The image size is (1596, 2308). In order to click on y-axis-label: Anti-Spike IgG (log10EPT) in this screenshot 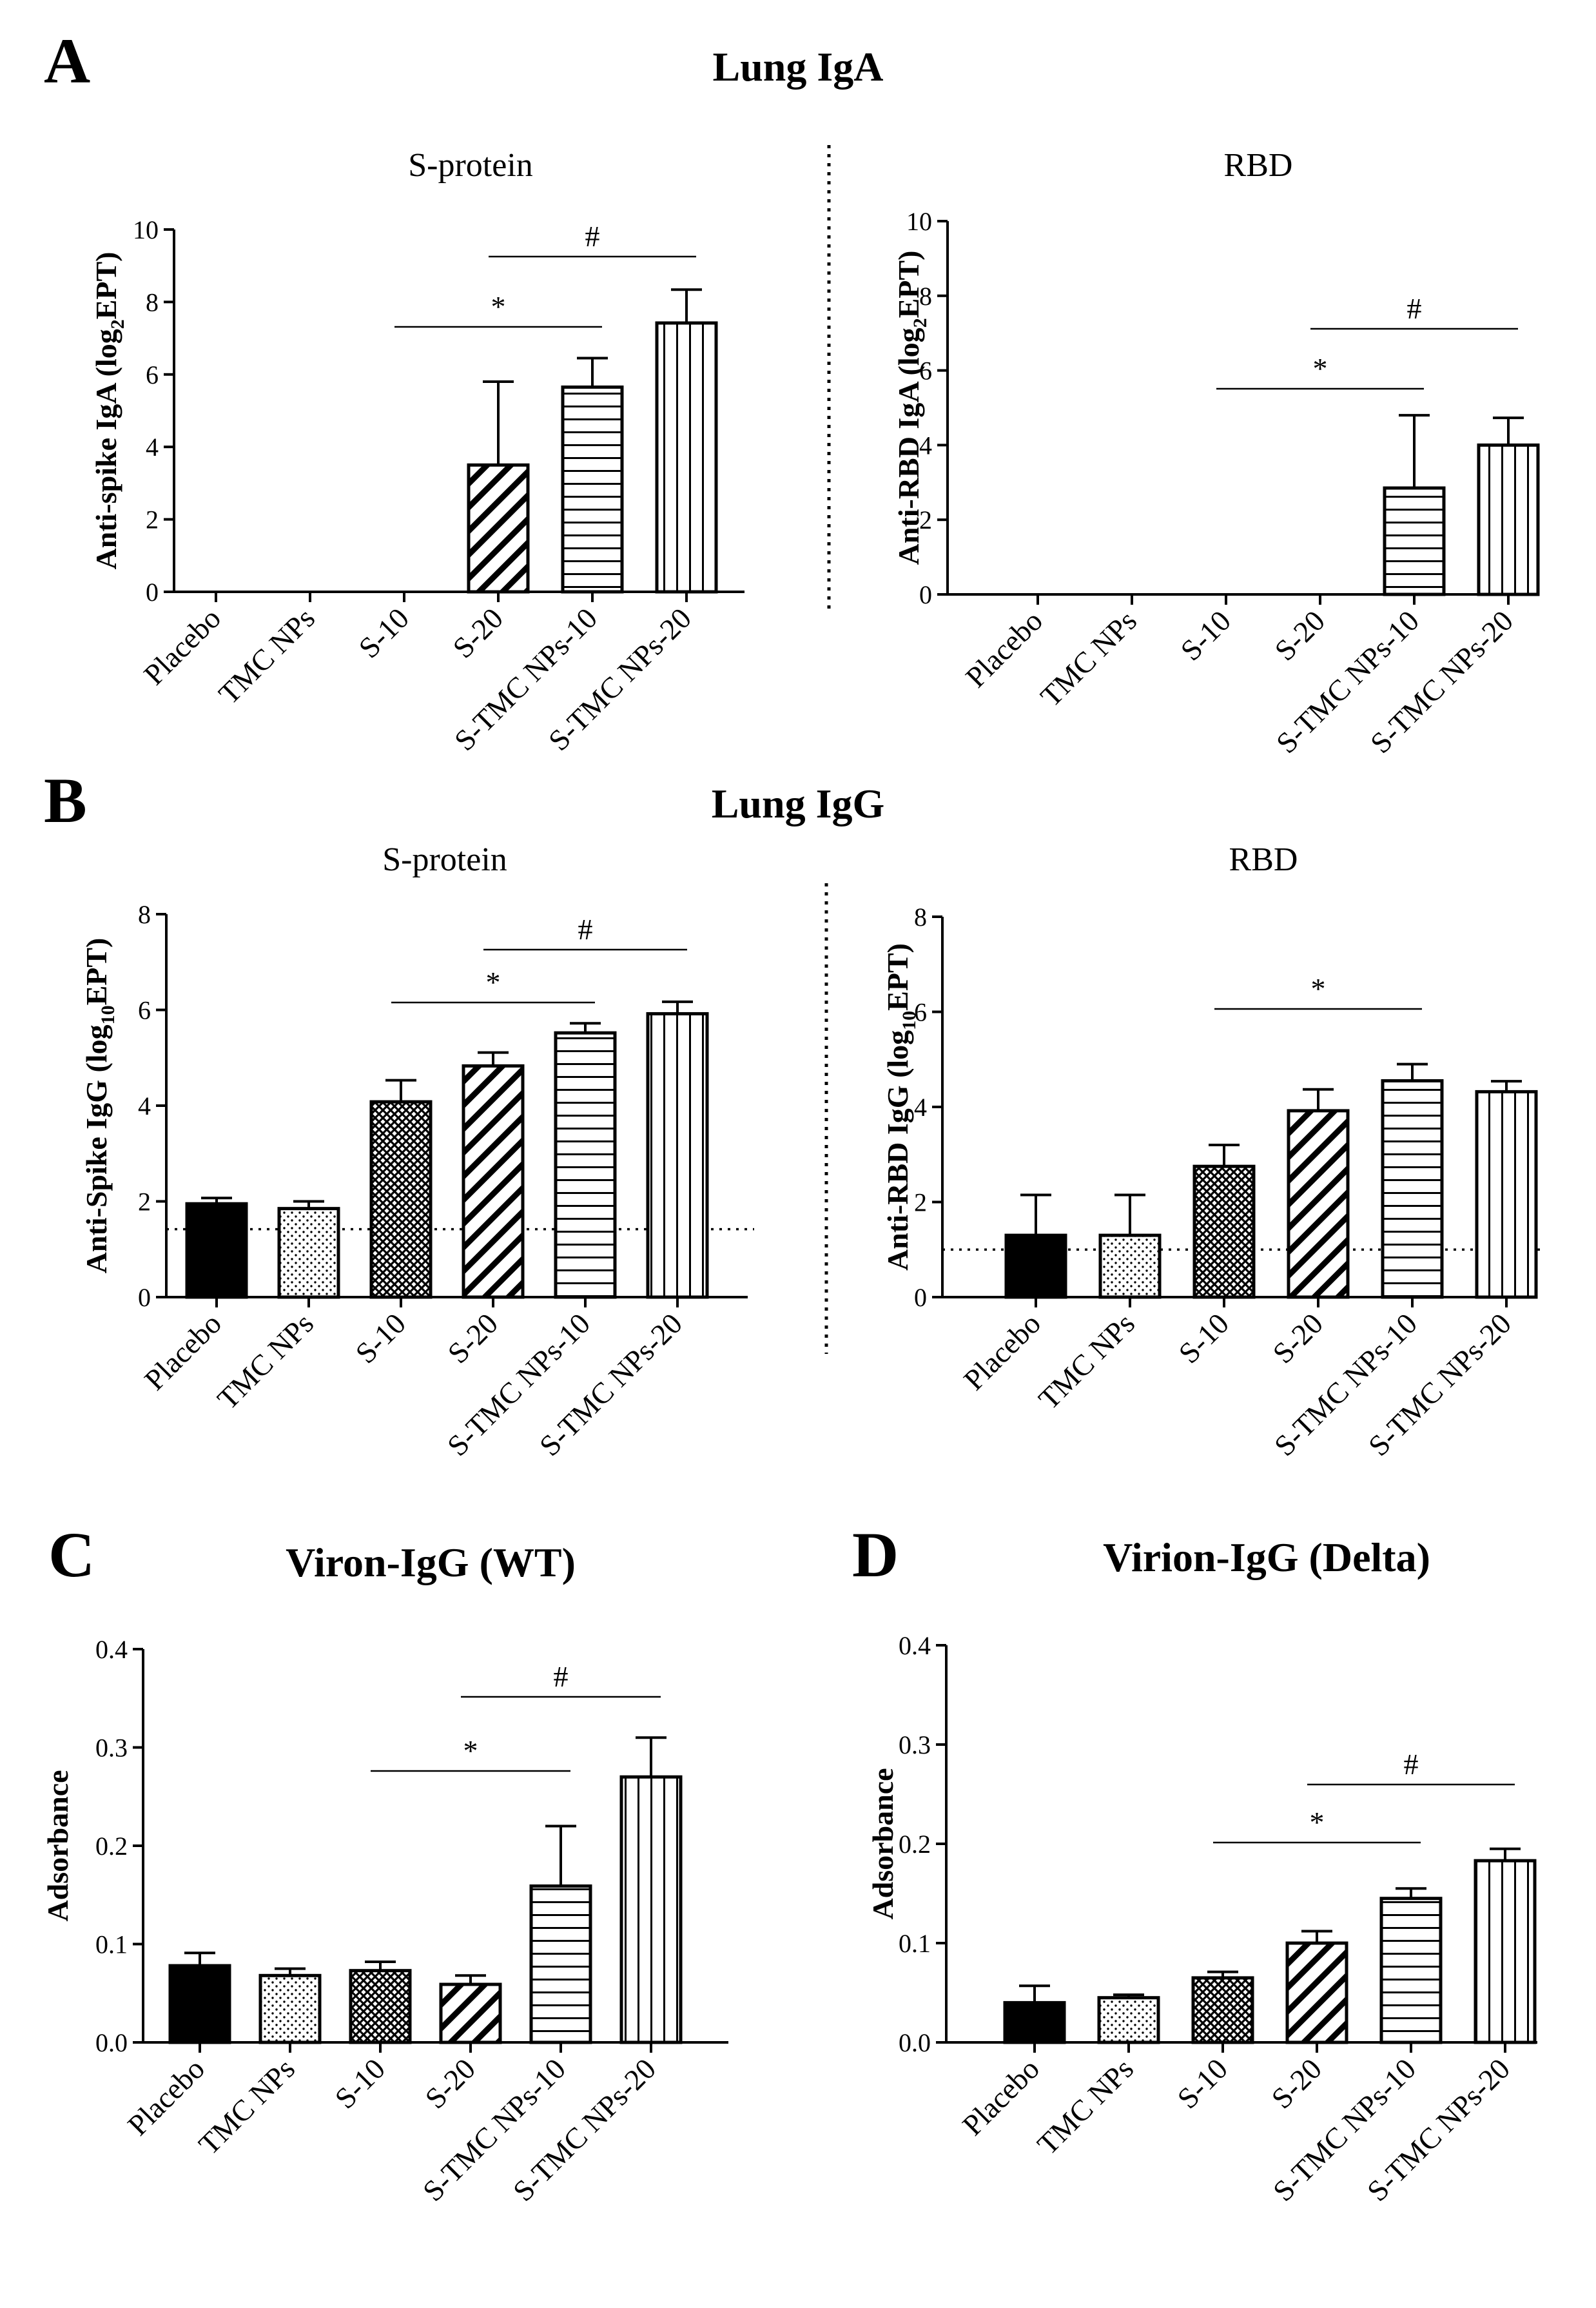, I will do `click(99, 1106)`.